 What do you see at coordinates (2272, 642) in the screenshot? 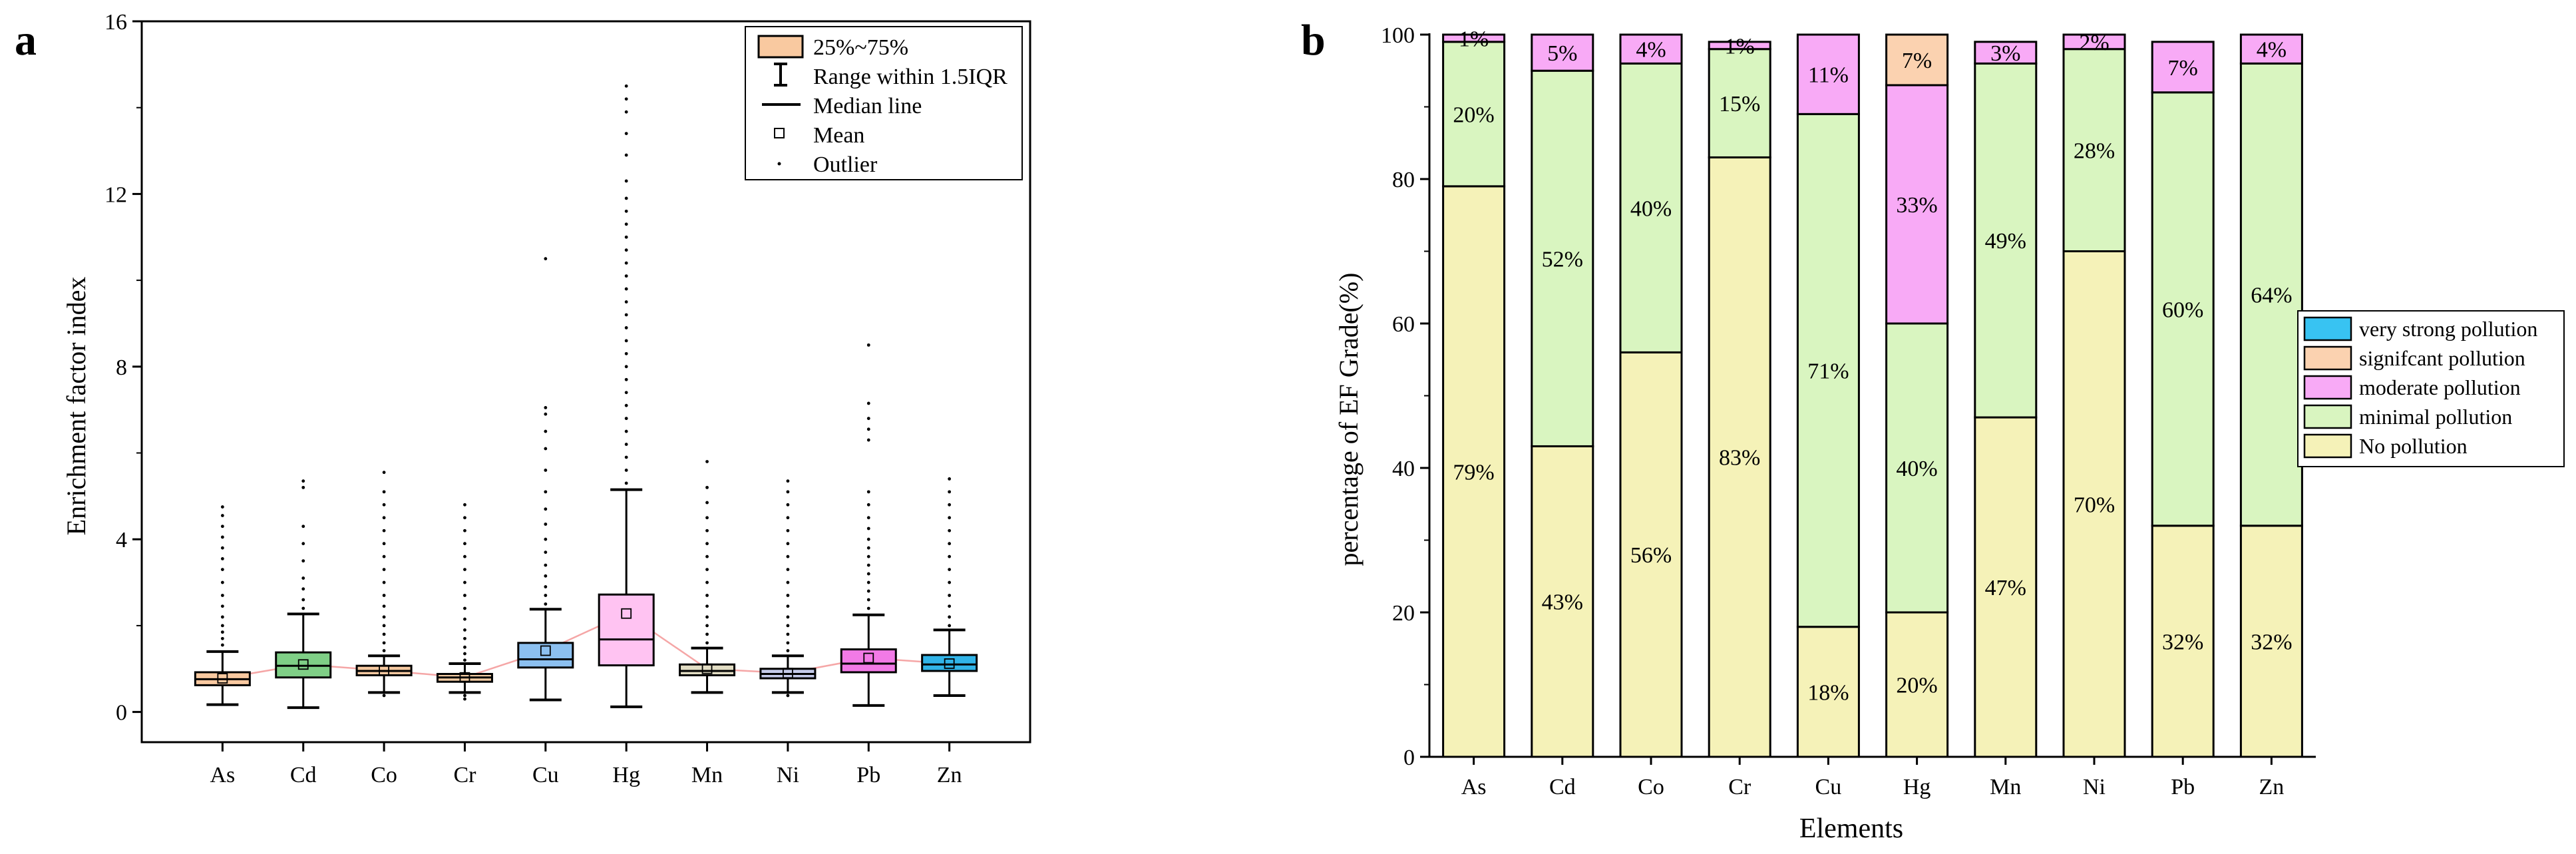
I see `data-label-zn-no-pollution: 32%` at bounding box center [2272, 642].